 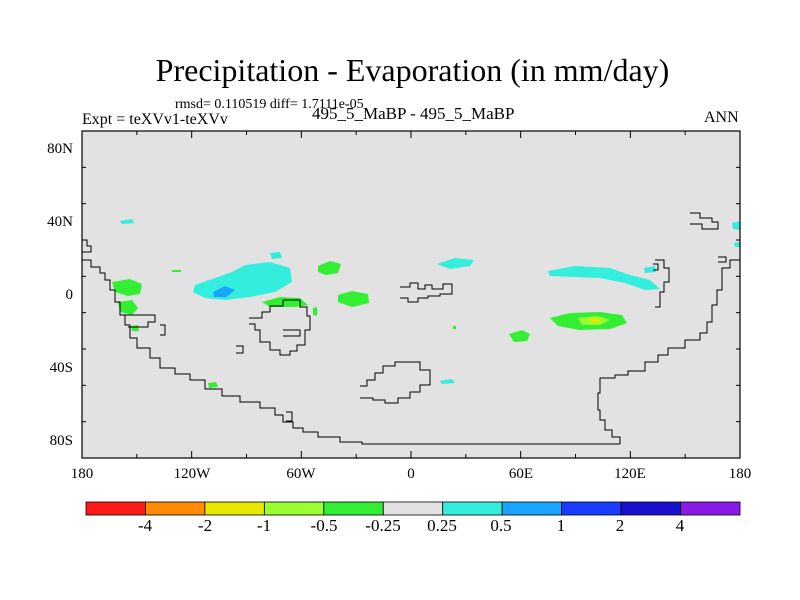 I want to click on lon-label: 120E, so click(x=630, y=474).